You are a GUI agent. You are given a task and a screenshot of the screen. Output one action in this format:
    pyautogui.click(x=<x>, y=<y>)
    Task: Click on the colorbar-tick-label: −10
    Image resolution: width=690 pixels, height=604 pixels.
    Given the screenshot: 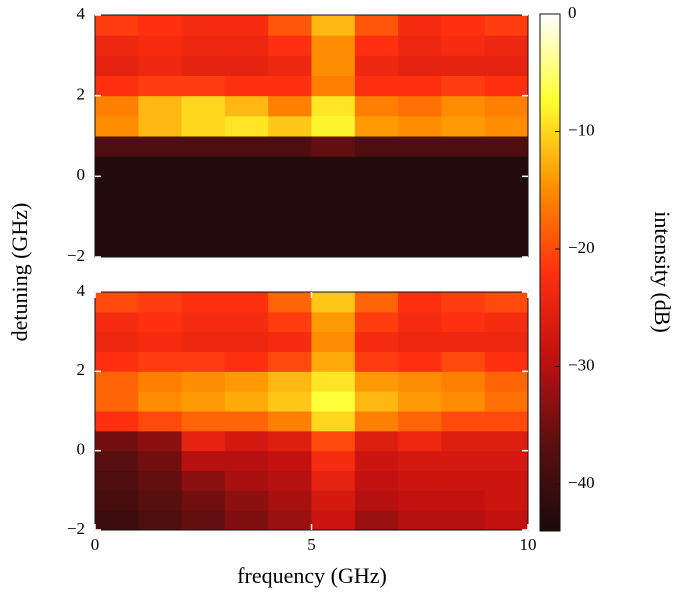 What is the action you would take?
    pyautogui.click(x=581, y=129)
    